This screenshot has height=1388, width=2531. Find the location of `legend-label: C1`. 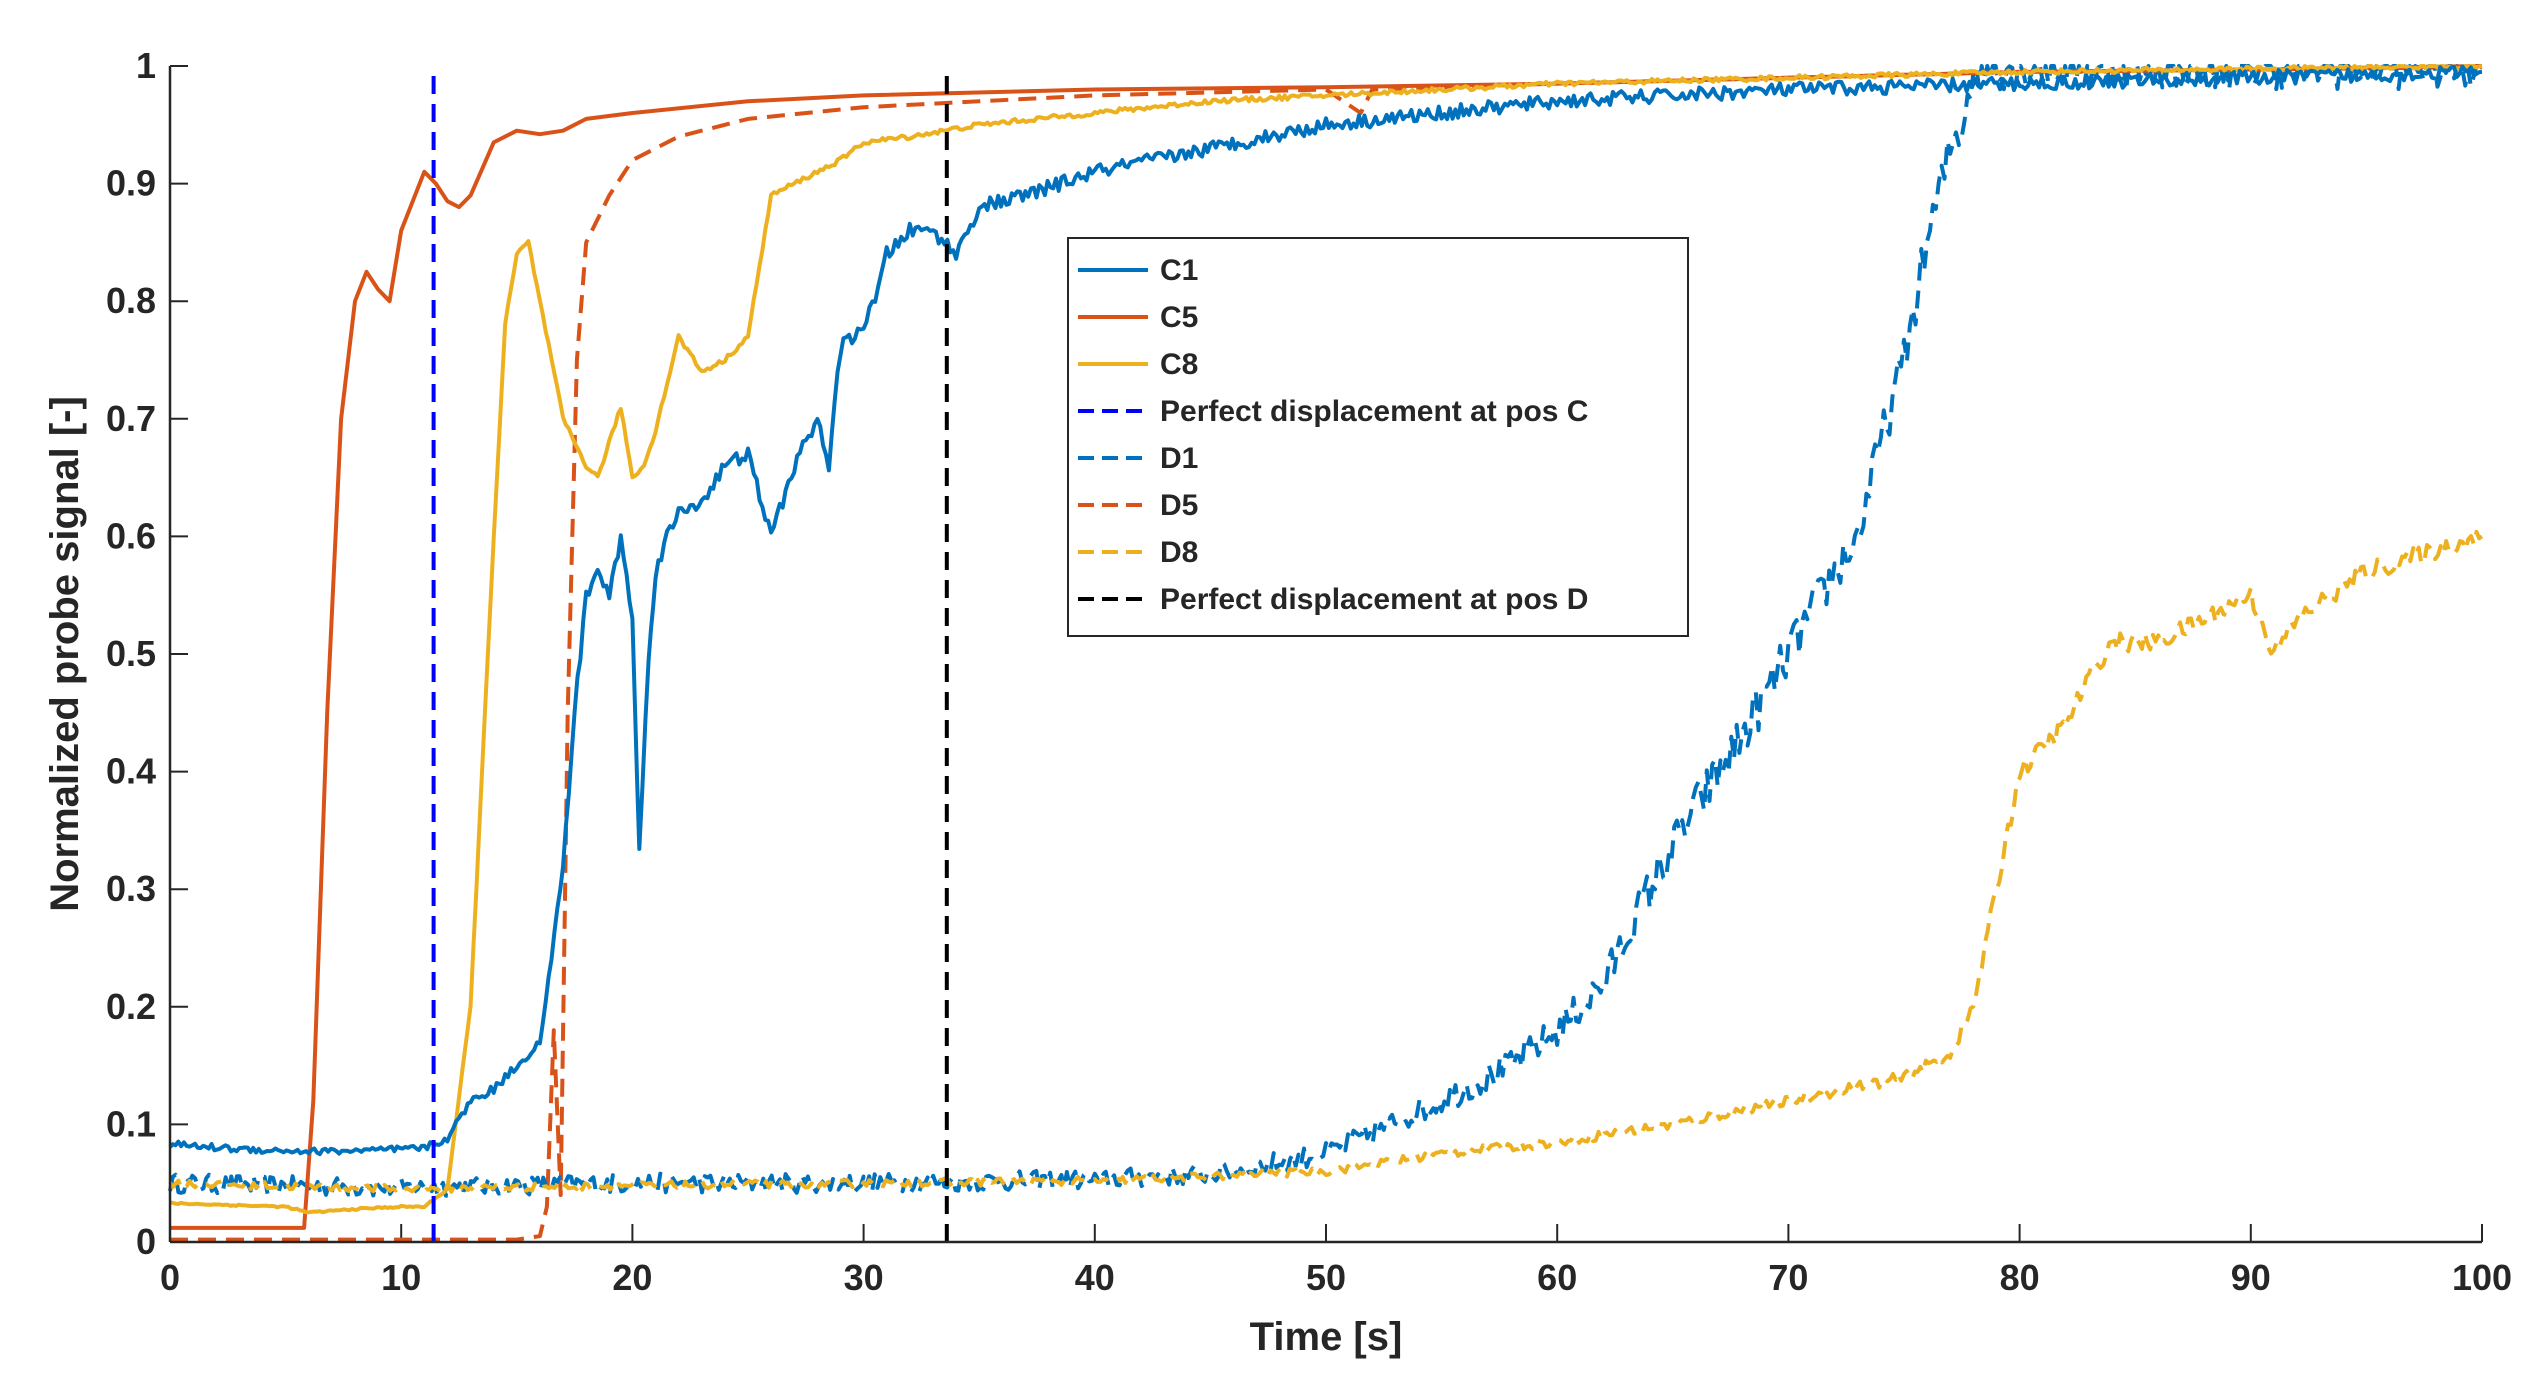

legend-label: C1 is located at coordinates (1179, 270).